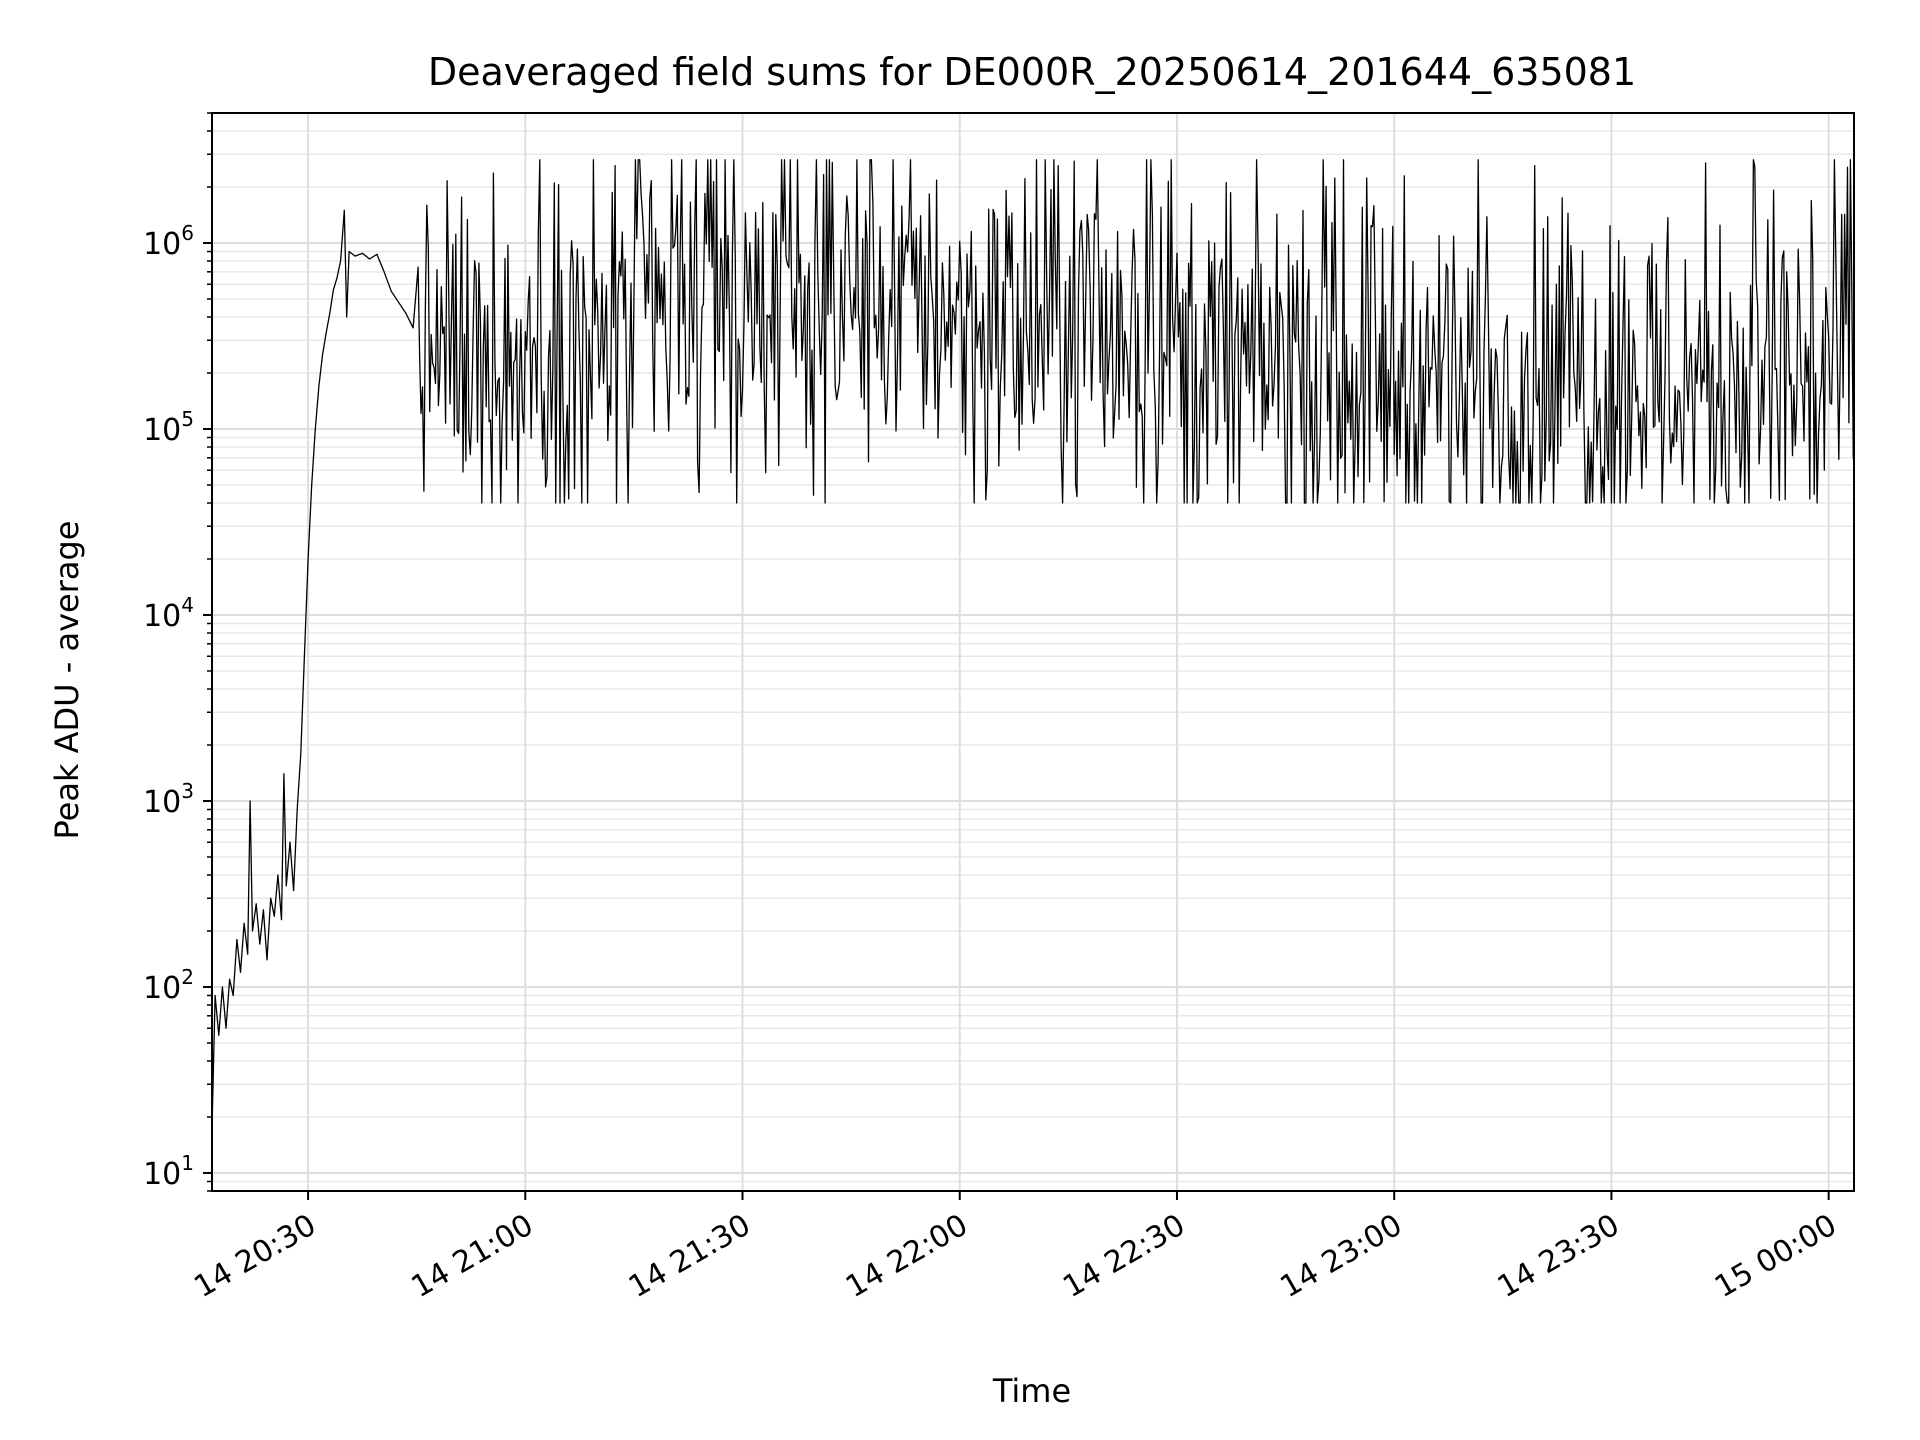 The image size is (1920, 1440). What do you see at coordinates (168, 427) in the screenshot?
I see `y-tick-label: 10⁵` at bounding box center [168, 427].